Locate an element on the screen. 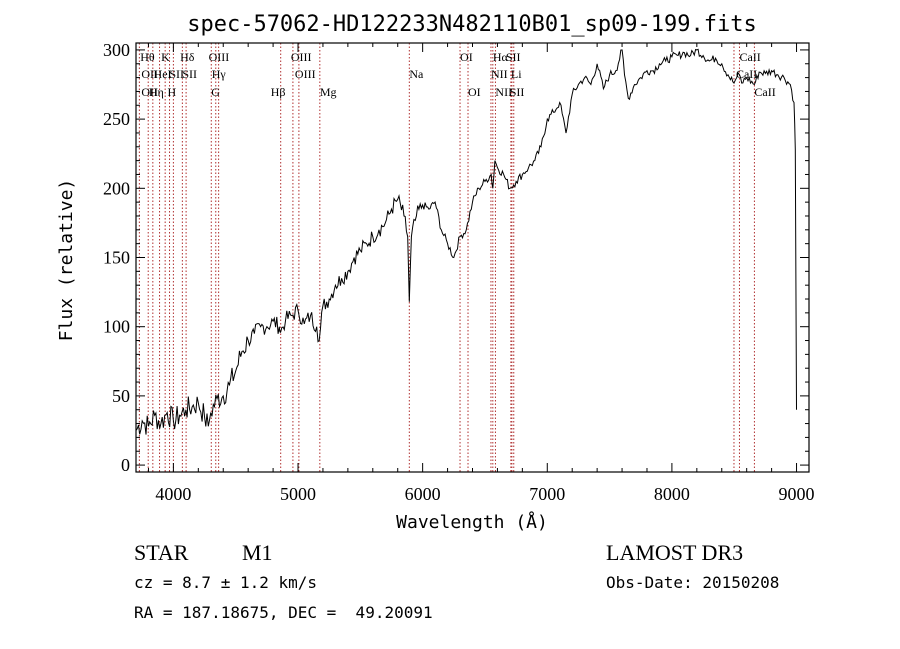 The image size is (900, 649). line-label: Li is located at coordinates (516, 74).